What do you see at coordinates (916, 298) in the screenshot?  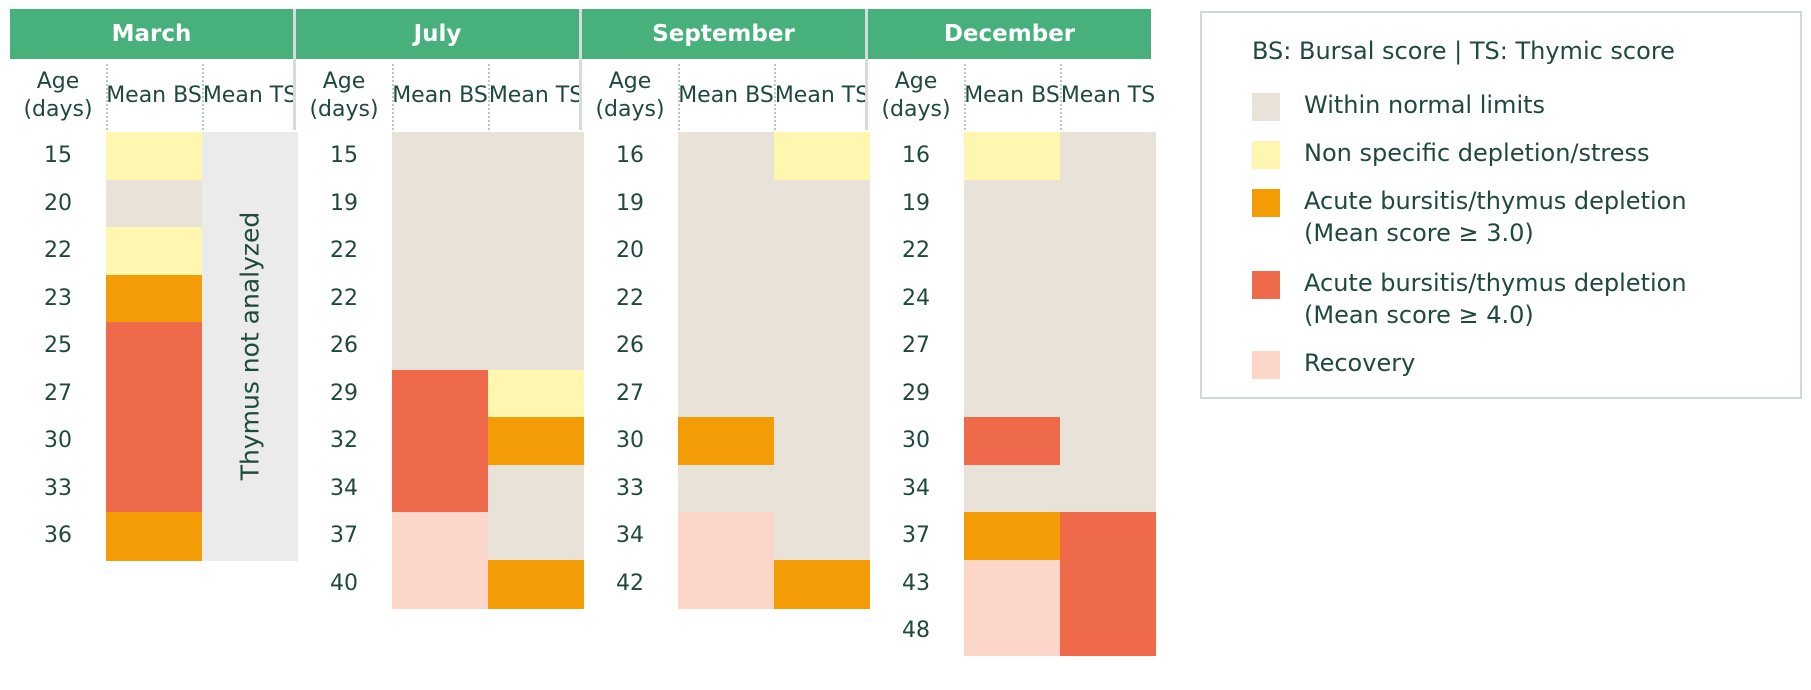 I see `age-label: 24` at bounding box center [916, 298].